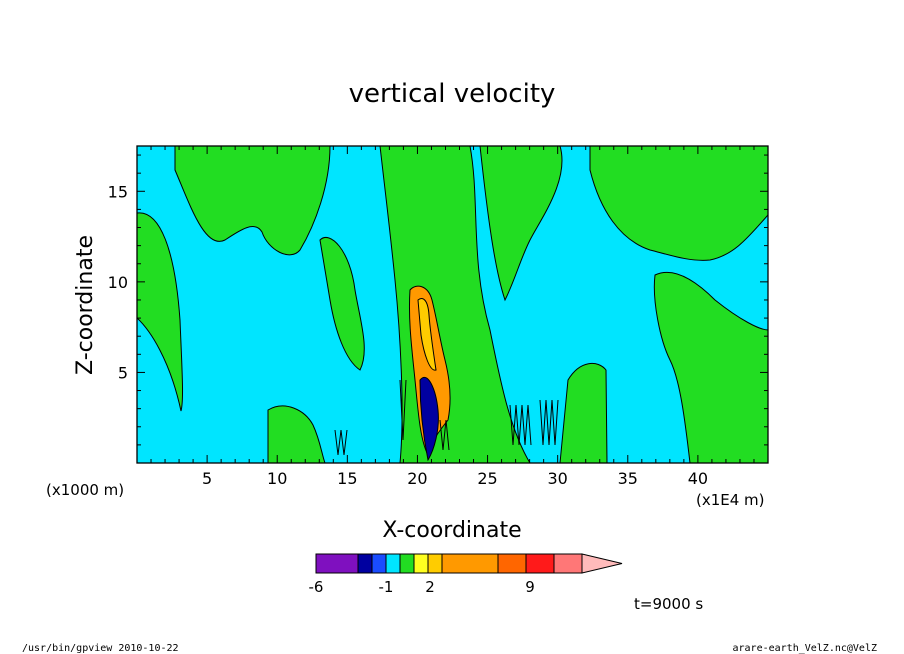 The height and width of the screenshot is (654, 904). I want to click on x-unit-left: (x1000 m), so click(85, 490).